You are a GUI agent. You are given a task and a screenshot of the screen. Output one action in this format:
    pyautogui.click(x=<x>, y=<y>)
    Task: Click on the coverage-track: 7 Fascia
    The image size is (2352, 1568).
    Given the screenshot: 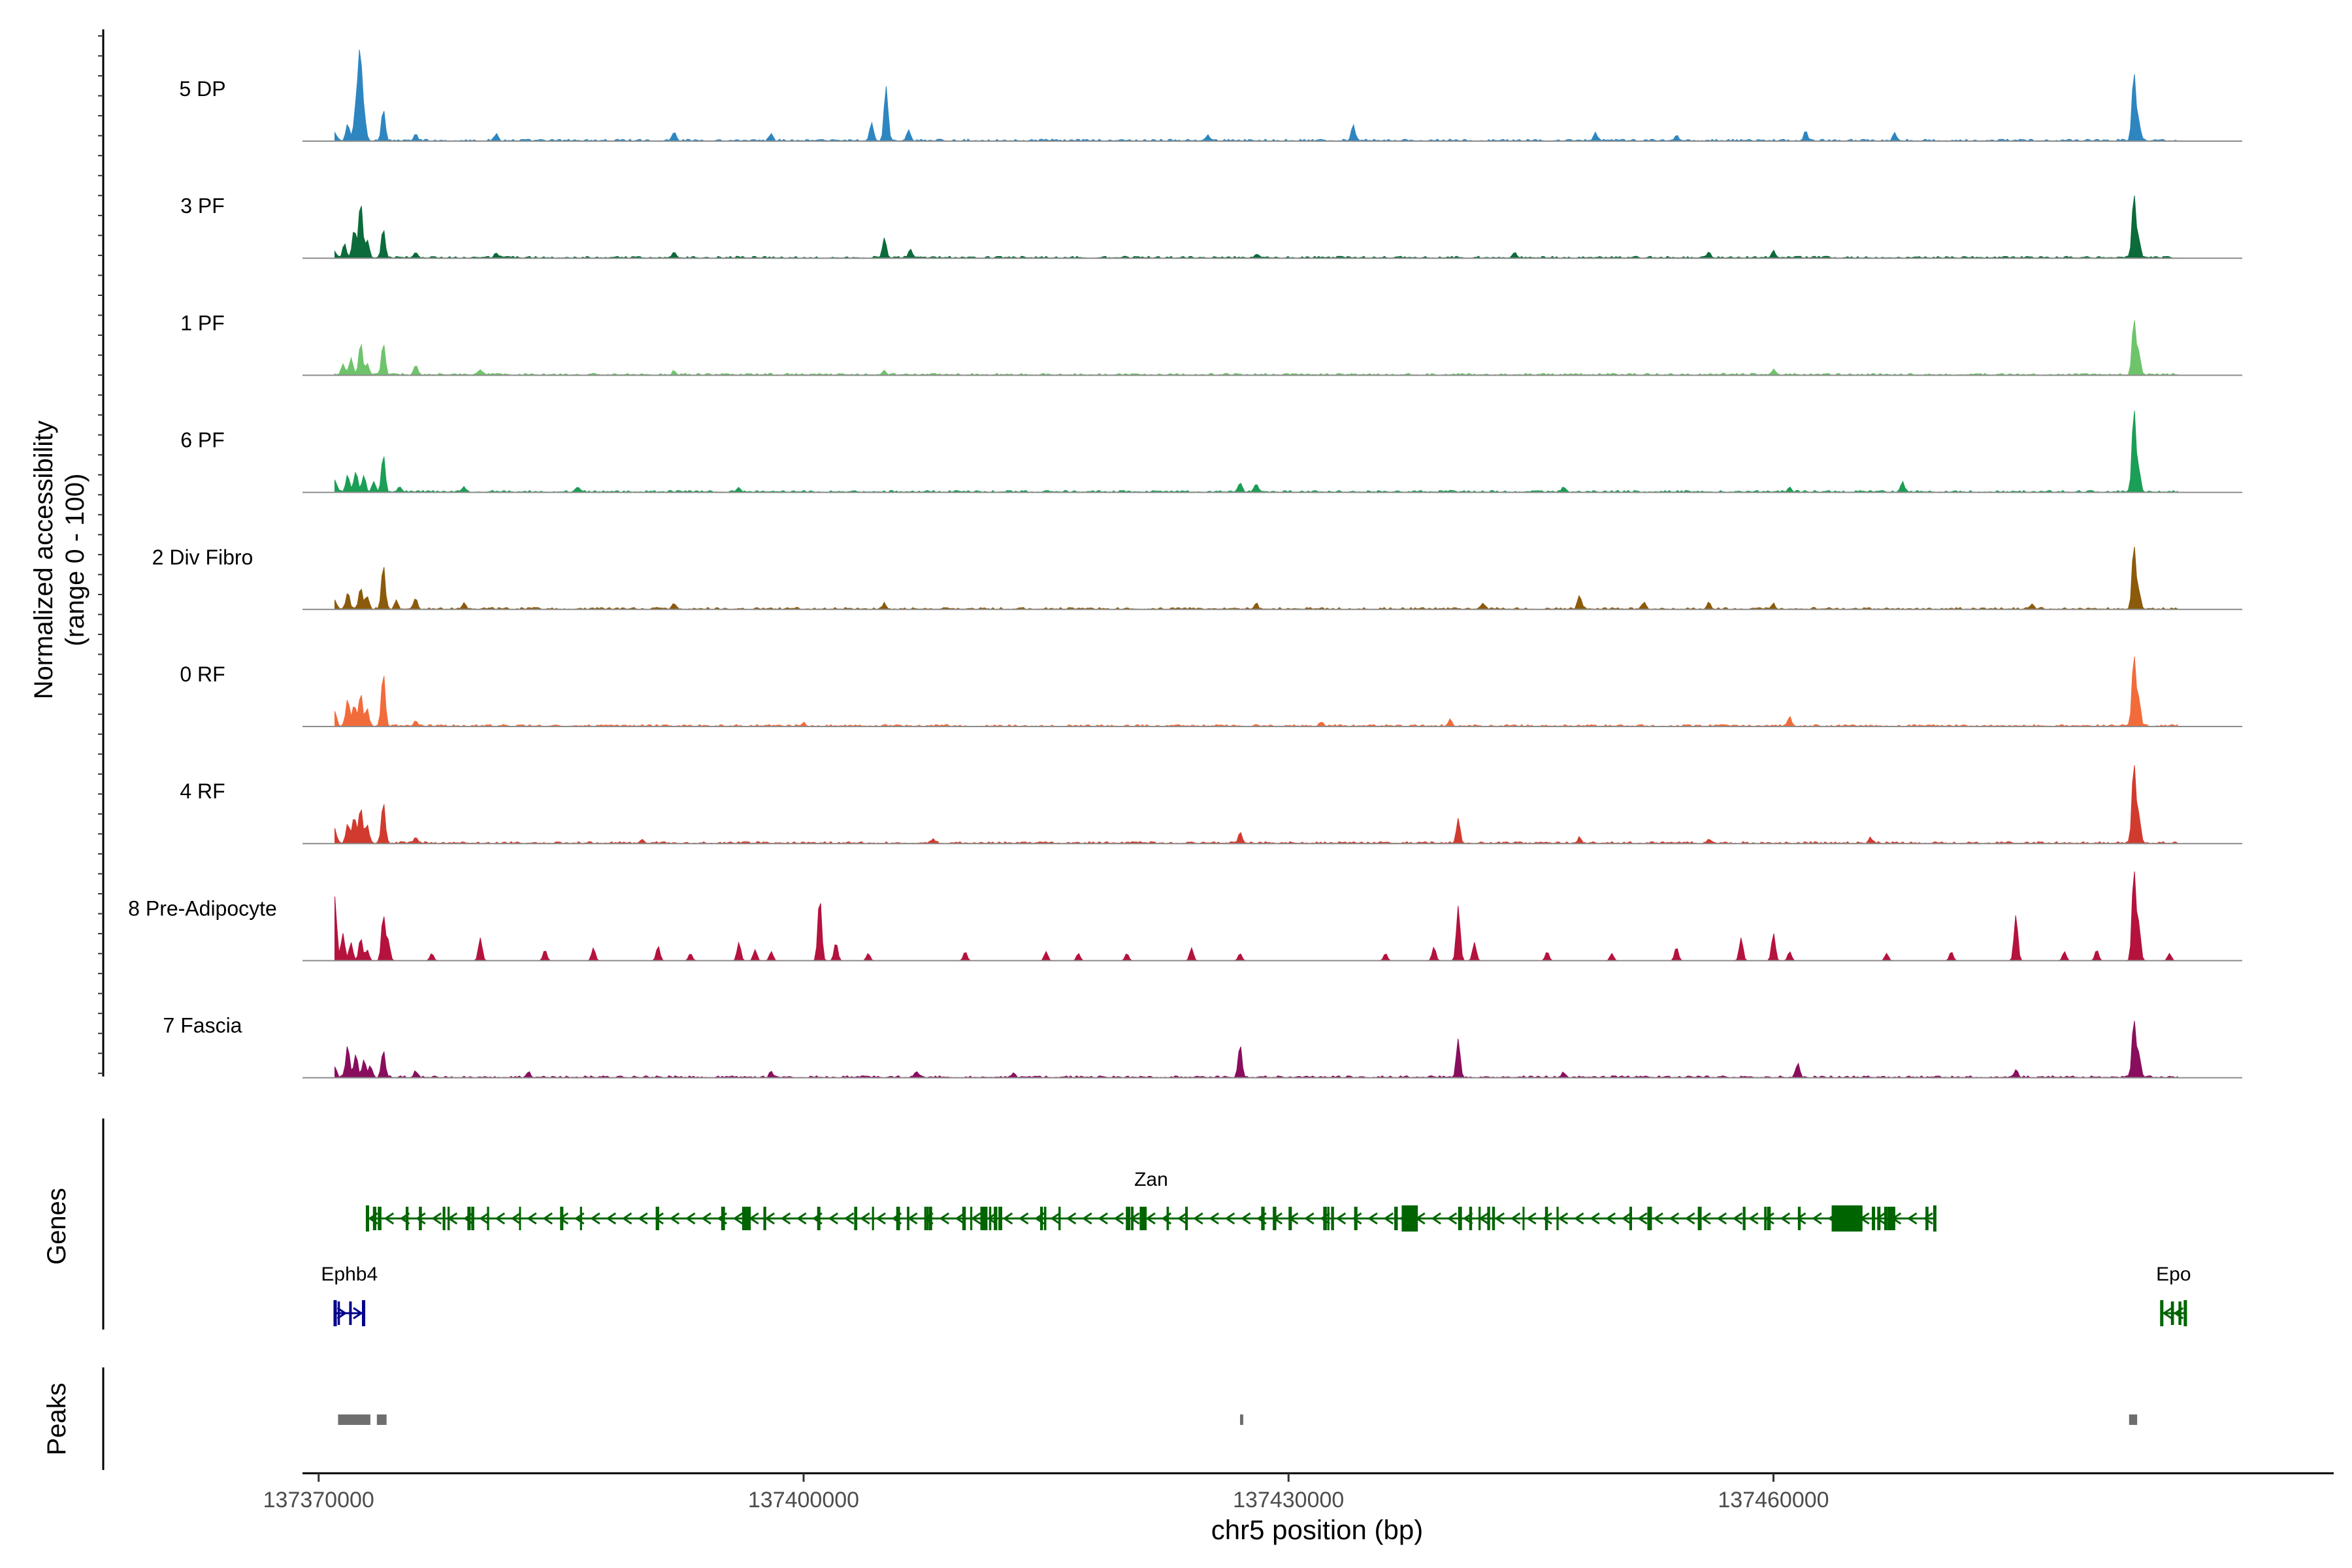 What is the action you would take?
    pyautogui.click(x=1202, y=1046)
    